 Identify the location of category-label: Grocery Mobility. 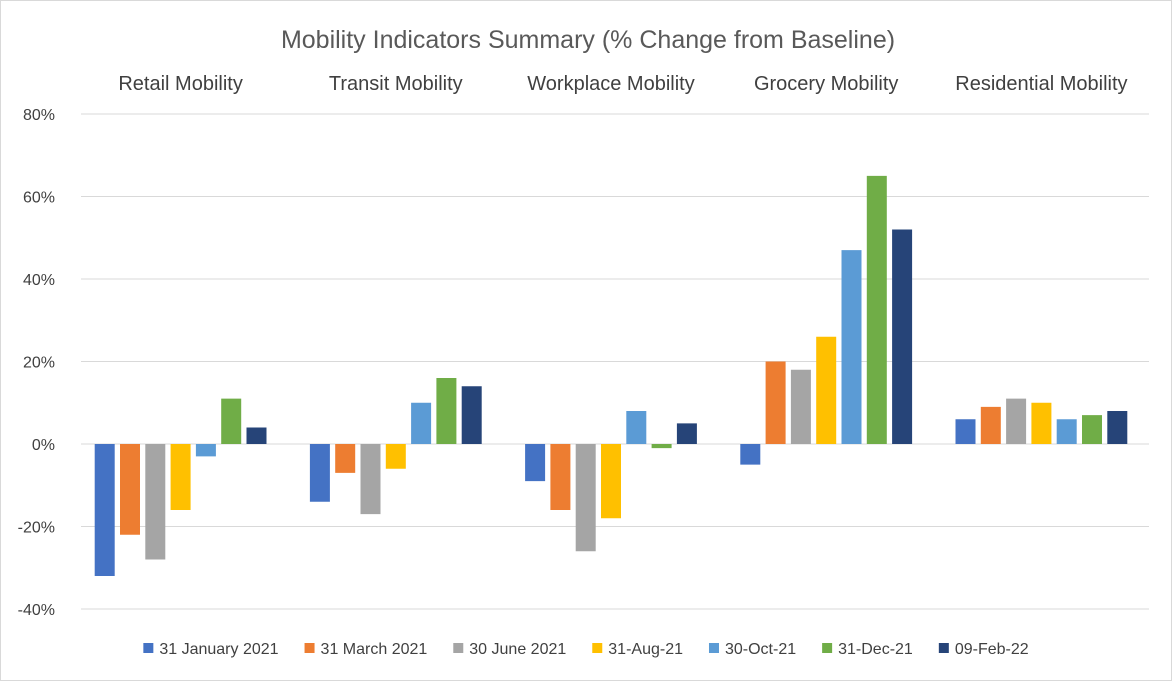
(826, 84).